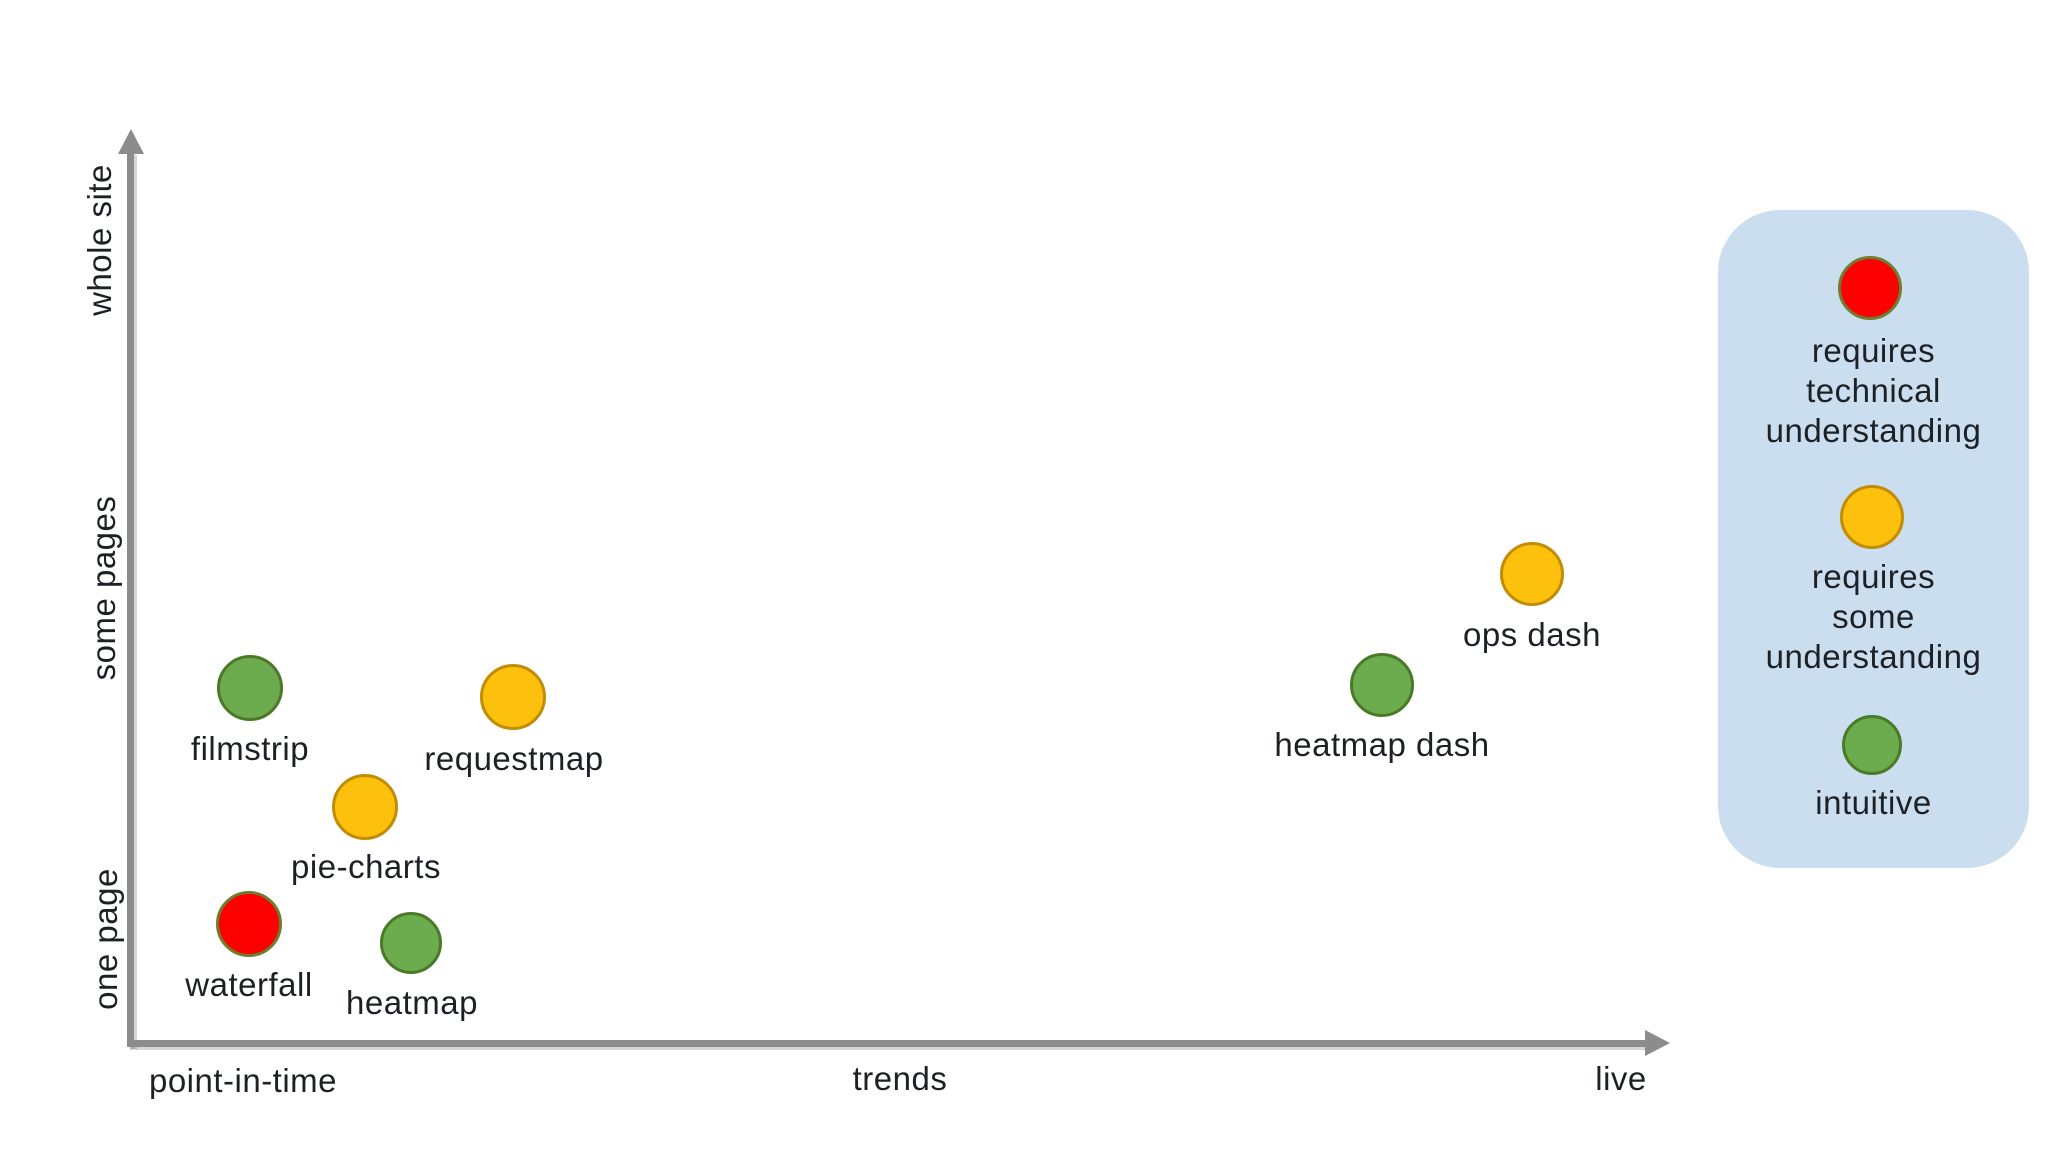 This screenshot has width=2048, height=1152. Describe the element at coordinates (513, 697) in the screenshot. I see `point-requestmap` at that location.